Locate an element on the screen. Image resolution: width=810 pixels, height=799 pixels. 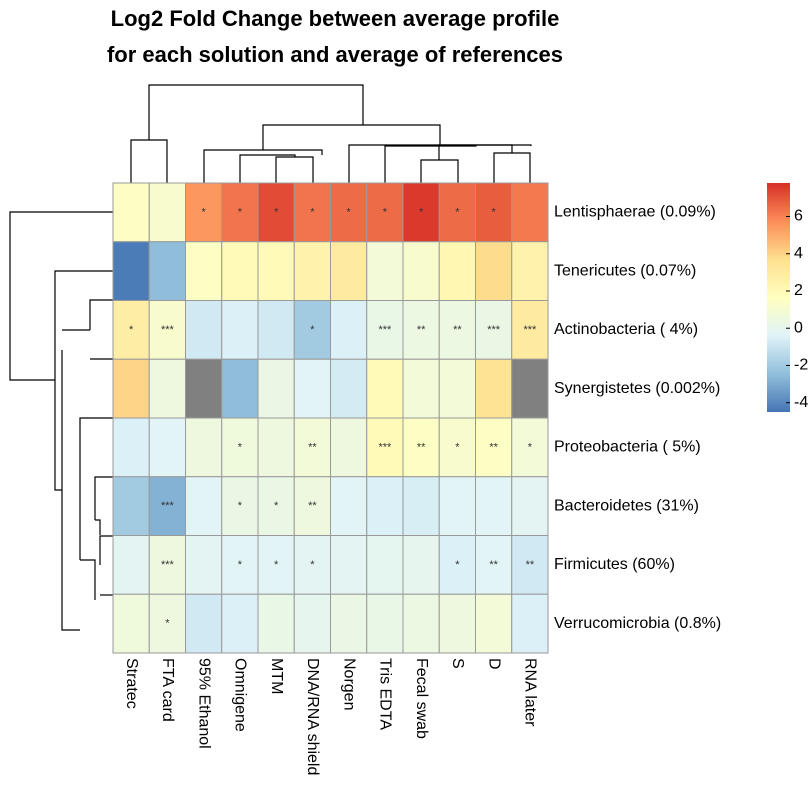
colorbar-tick-label: -2 is located at coordinates (801, 365).